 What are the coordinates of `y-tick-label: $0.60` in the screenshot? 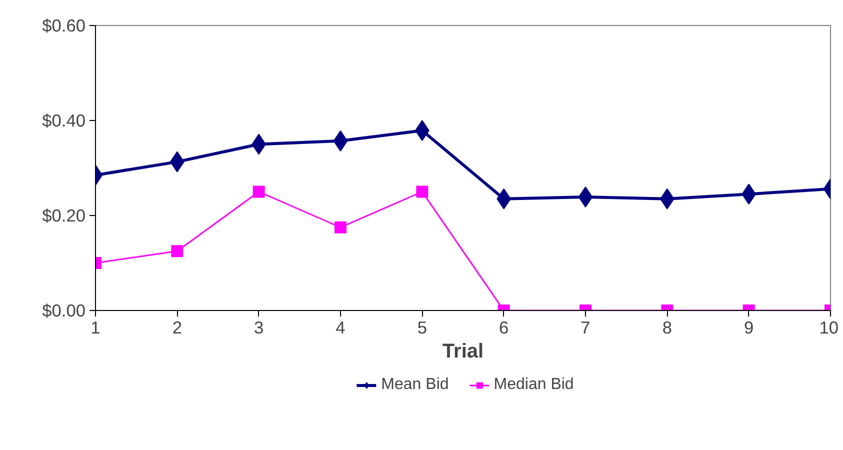 It's located at (64, 26).